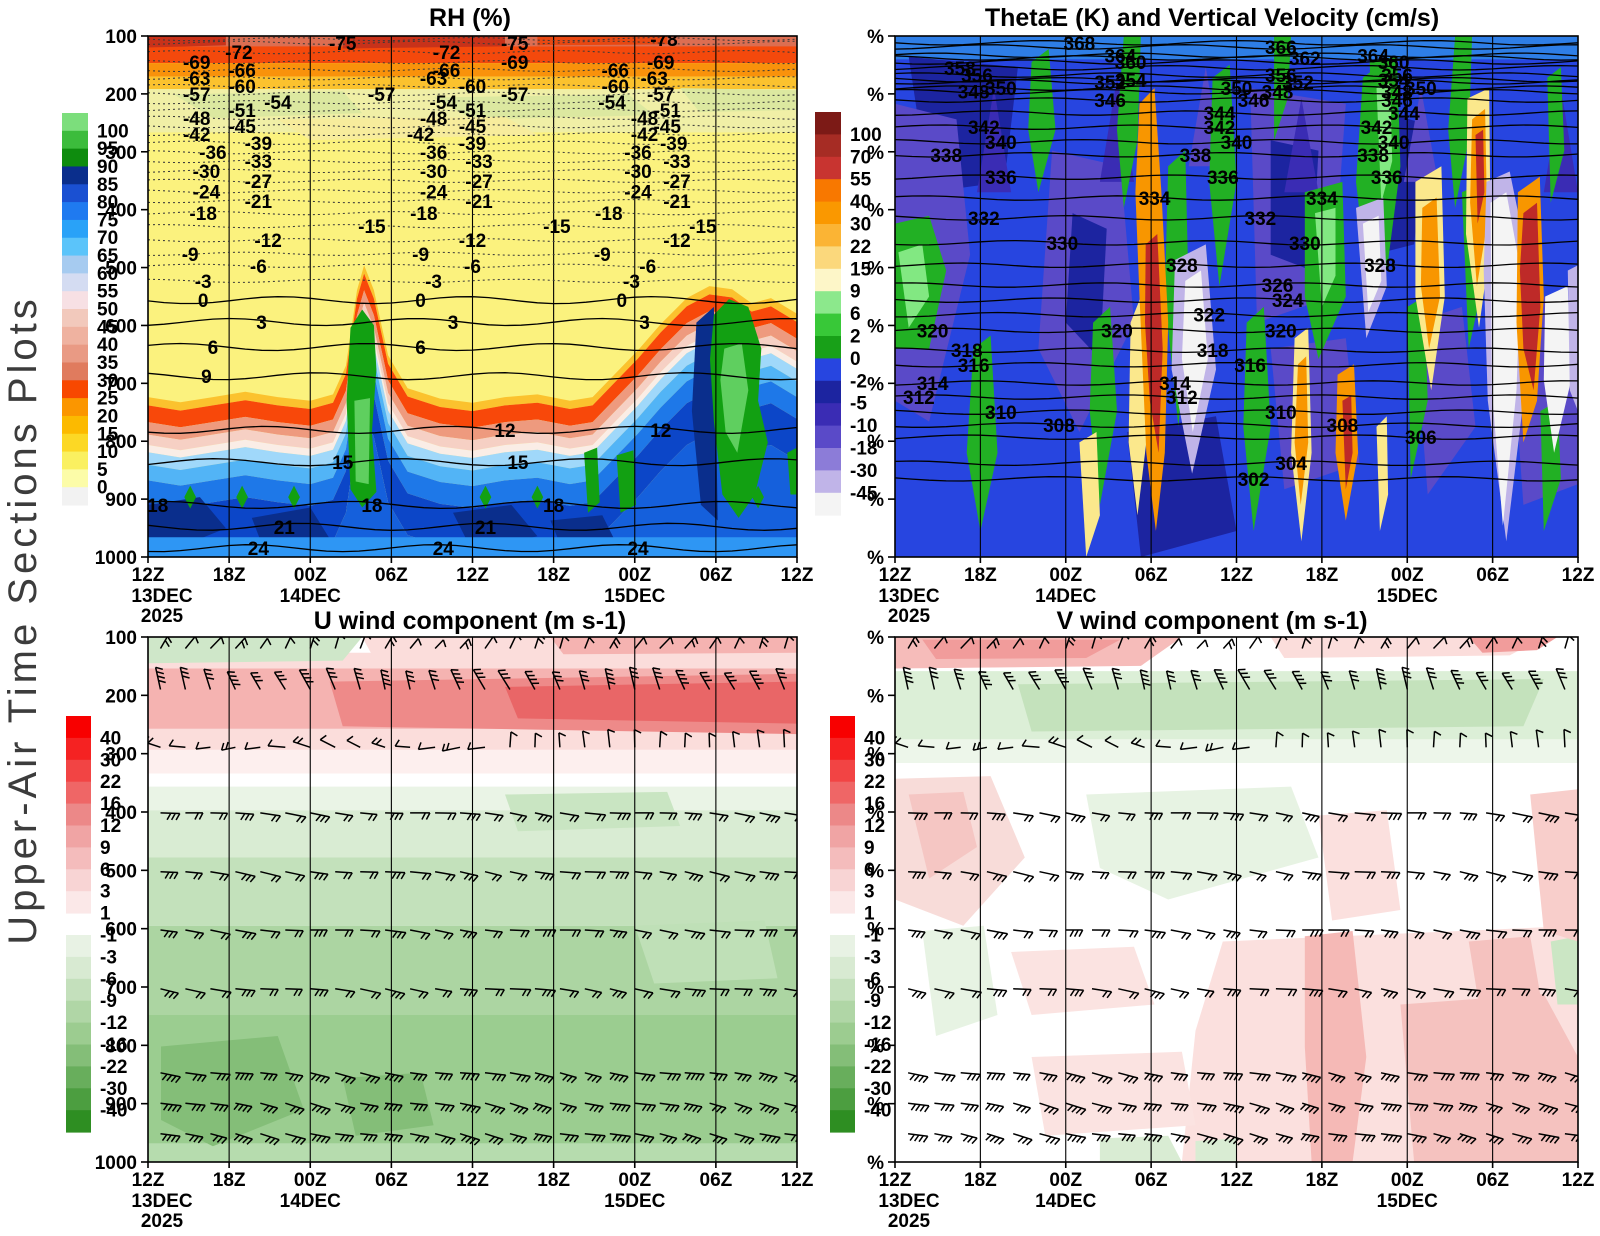  I want to click on svg-text: 322, so click(1209, 316).